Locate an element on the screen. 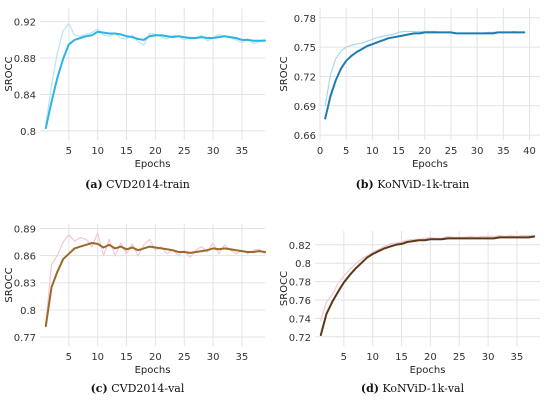 This screenshot has width=550, height=409. y-axis-label-c: SROCC is located at coordinates (9, 284).